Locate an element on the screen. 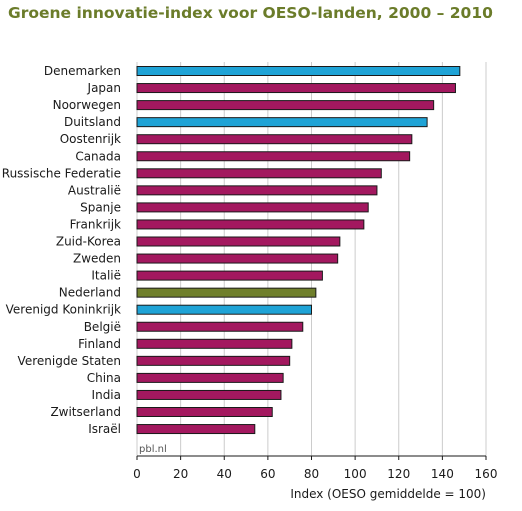 This screenshot has height=511, width=522. x-tick-label: 20 is located at coordinates (180, 474).